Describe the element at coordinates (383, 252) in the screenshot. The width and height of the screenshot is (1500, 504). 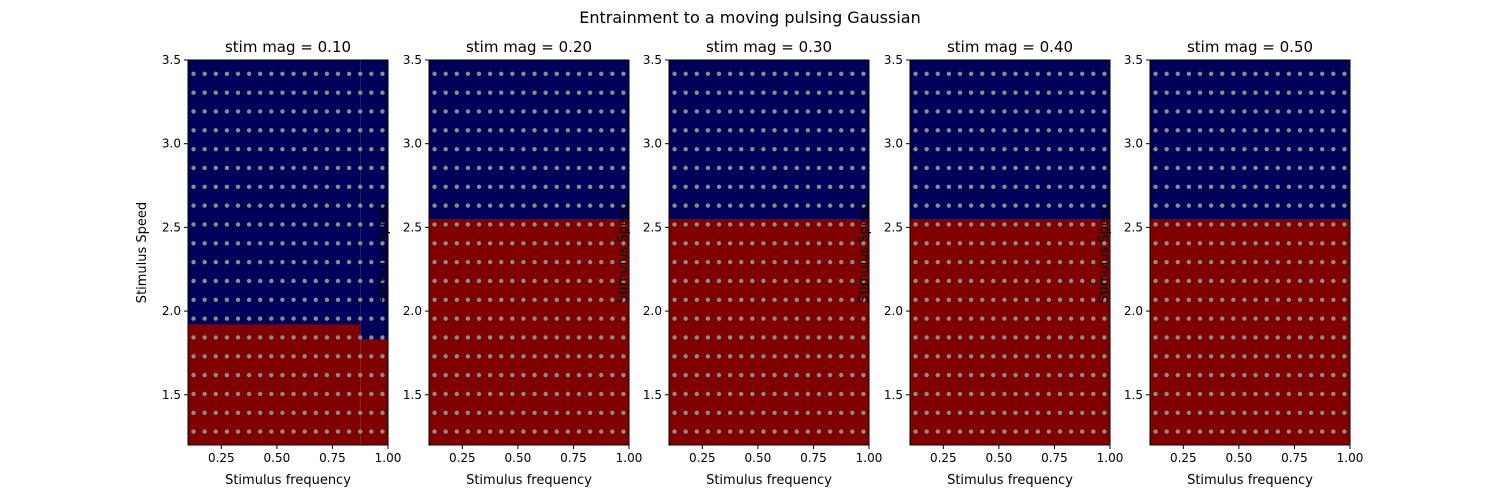
I see `y-axis-label: Stimulus Speed` at that location.